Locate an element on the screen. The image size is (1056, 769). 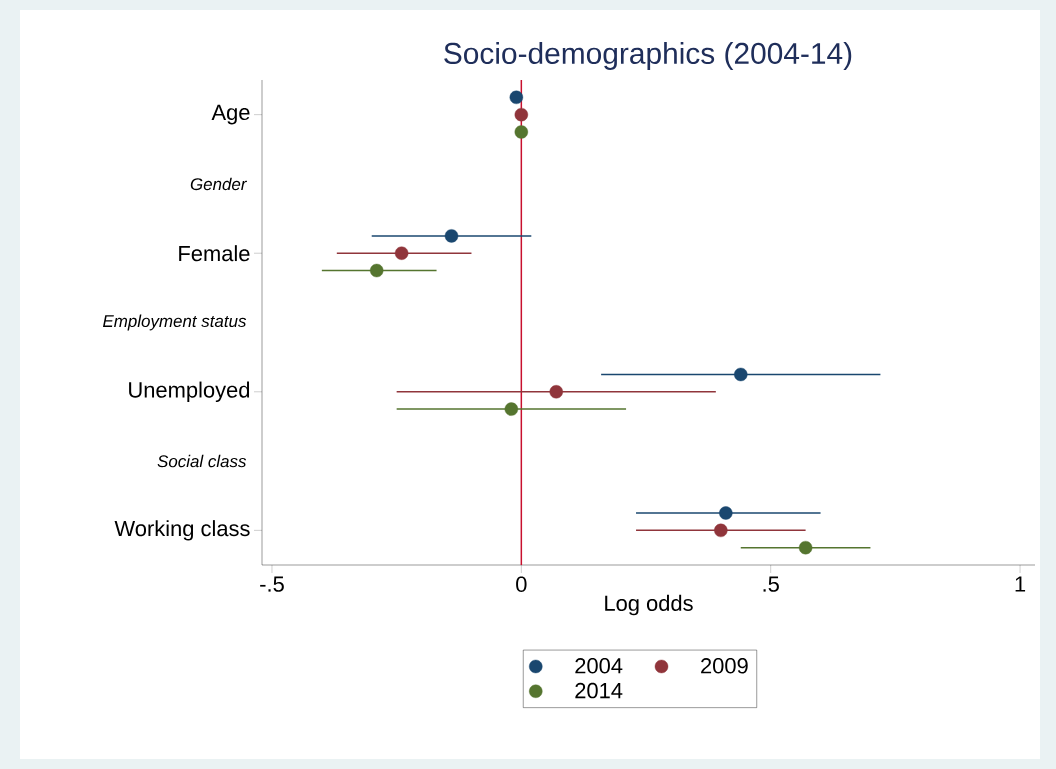
y-tick-label: Unemployed is located at coordinates (189, 391).